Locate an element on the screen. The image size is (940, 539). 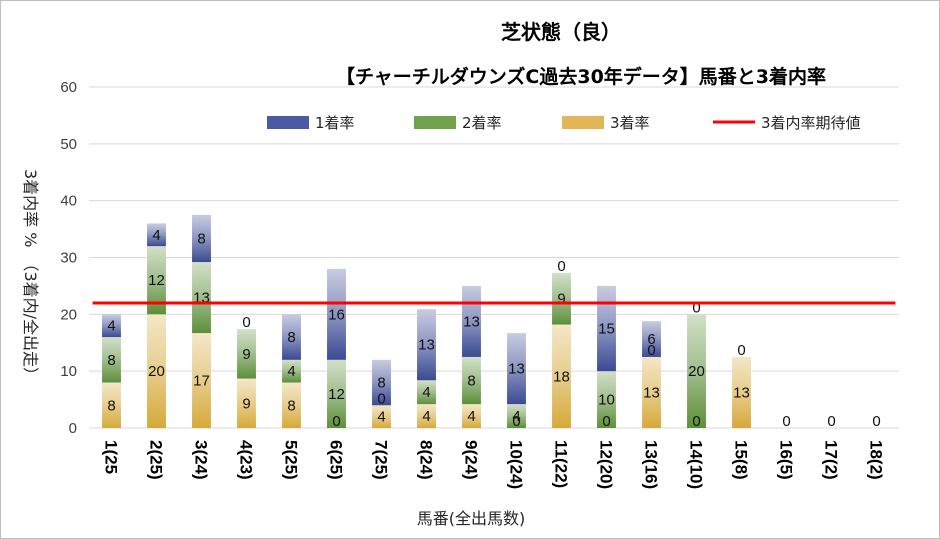
y-tick-label: 60 is located at coordinates (68, 87).